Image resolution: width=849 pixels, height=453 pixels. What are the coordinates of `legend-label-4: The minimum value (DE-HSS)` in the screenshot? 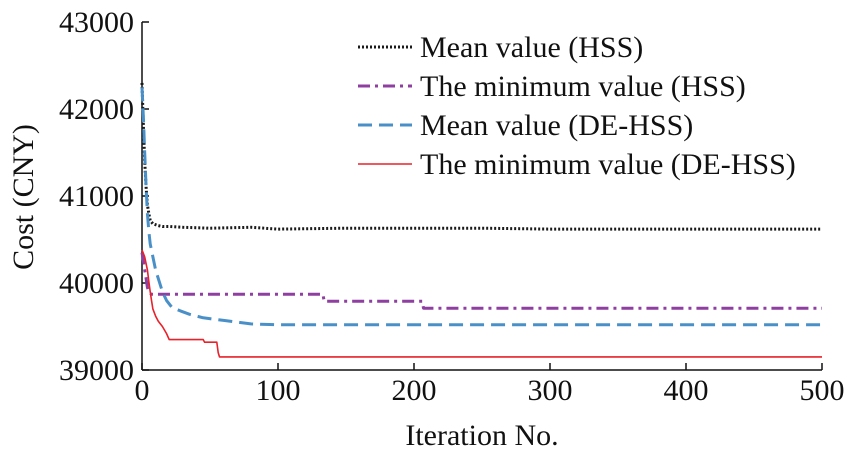 It's located at (608, 164).